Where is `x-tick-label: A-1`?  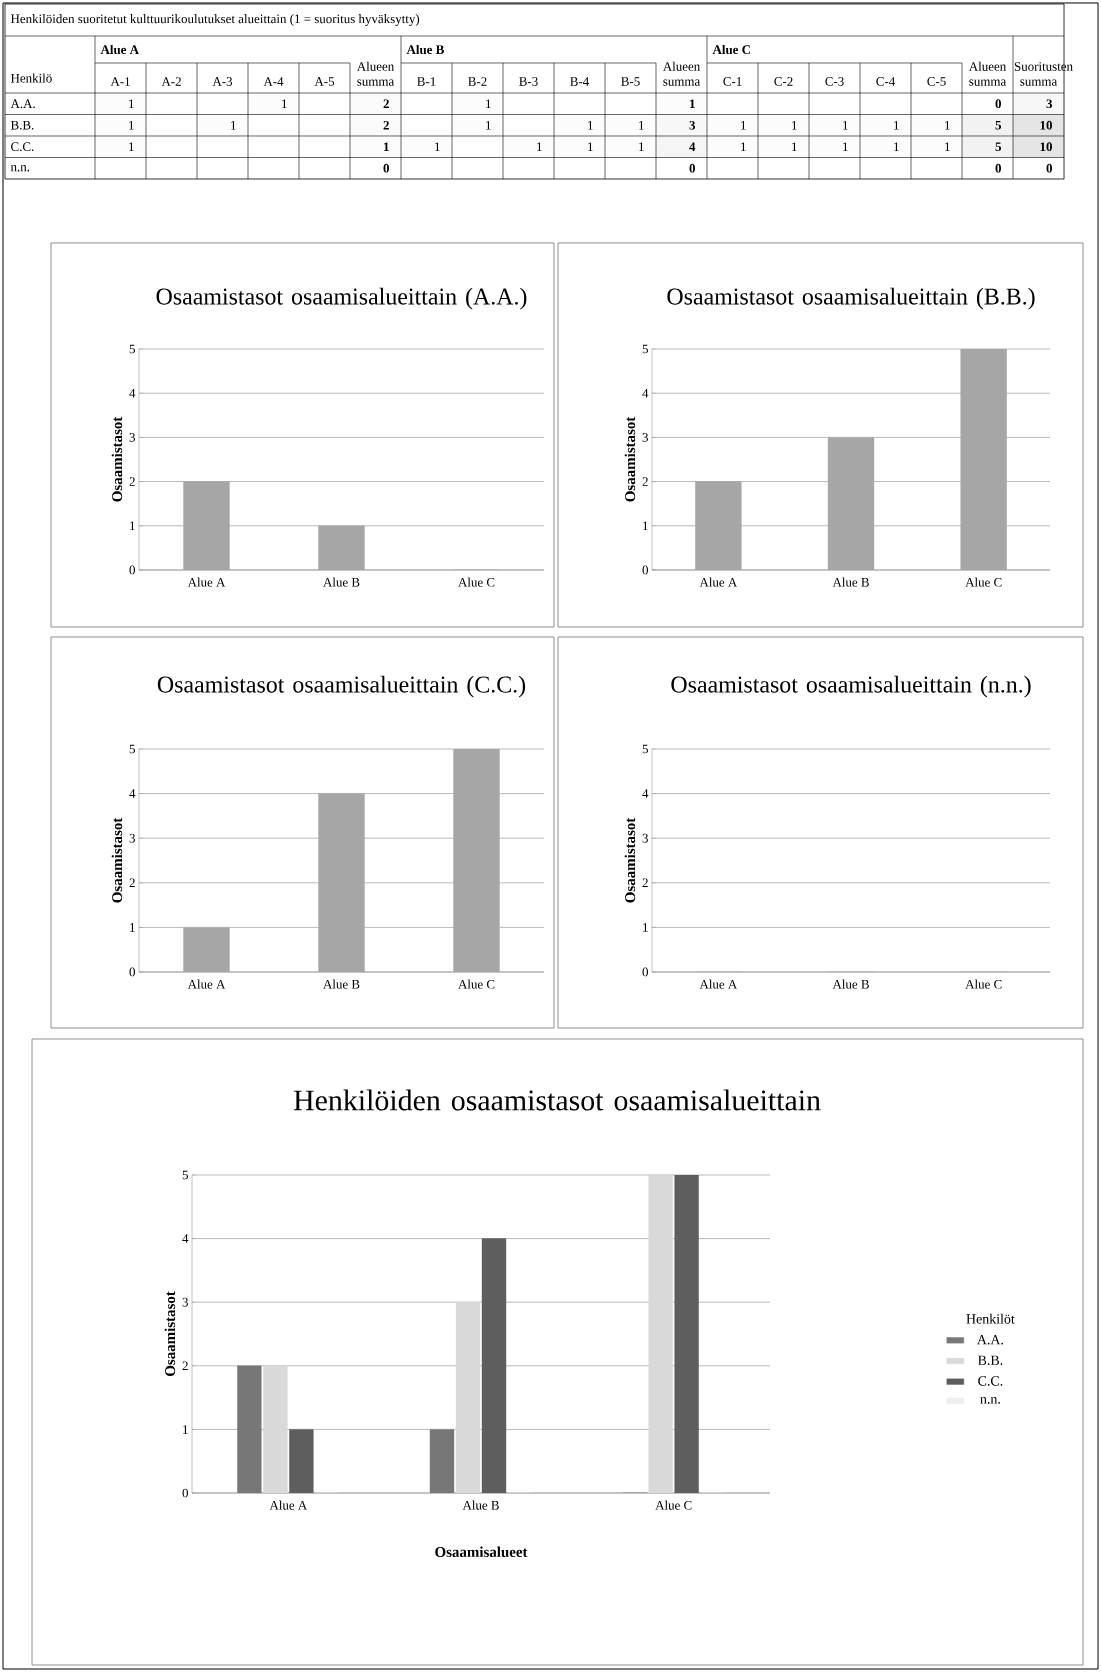 x-tick-label: A-1 is located at coordinates (120, 81).